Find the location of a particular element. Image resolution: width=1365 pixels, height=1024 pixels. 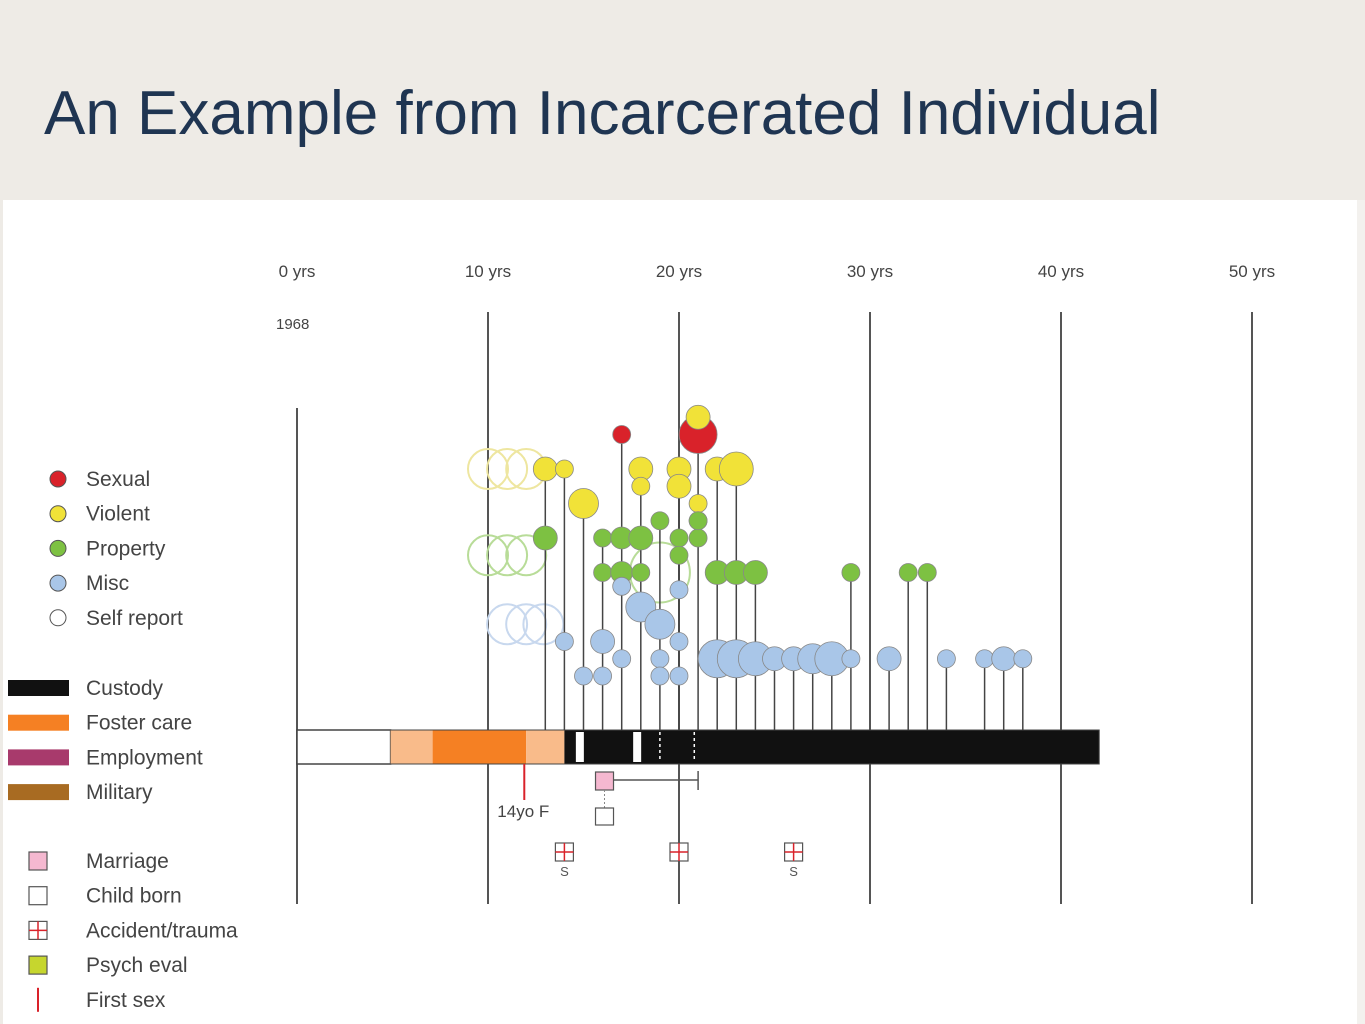

legend-swatch-marriage is located at coordinates (38, 861).